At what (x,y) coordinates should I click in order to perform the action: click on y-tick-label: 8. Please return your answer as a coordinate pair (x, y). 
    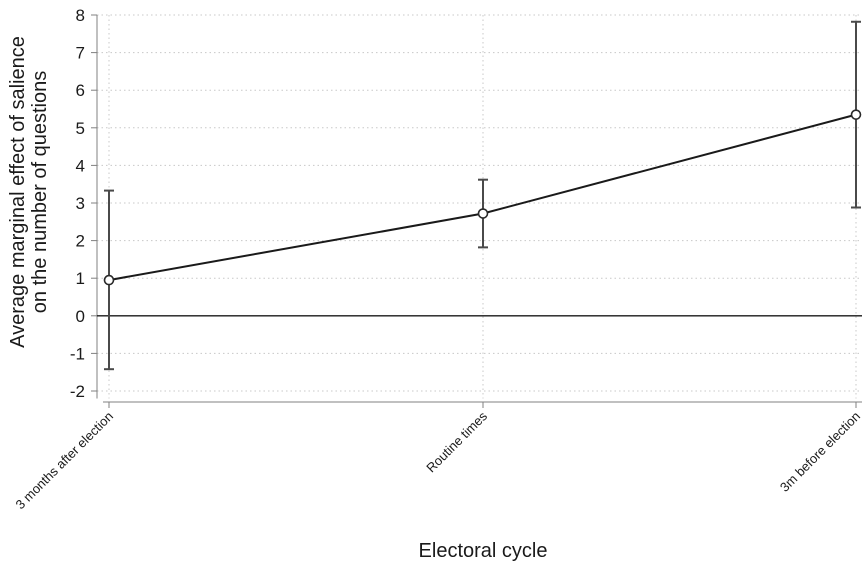
    Looking at the image, I should click on (80, 15).